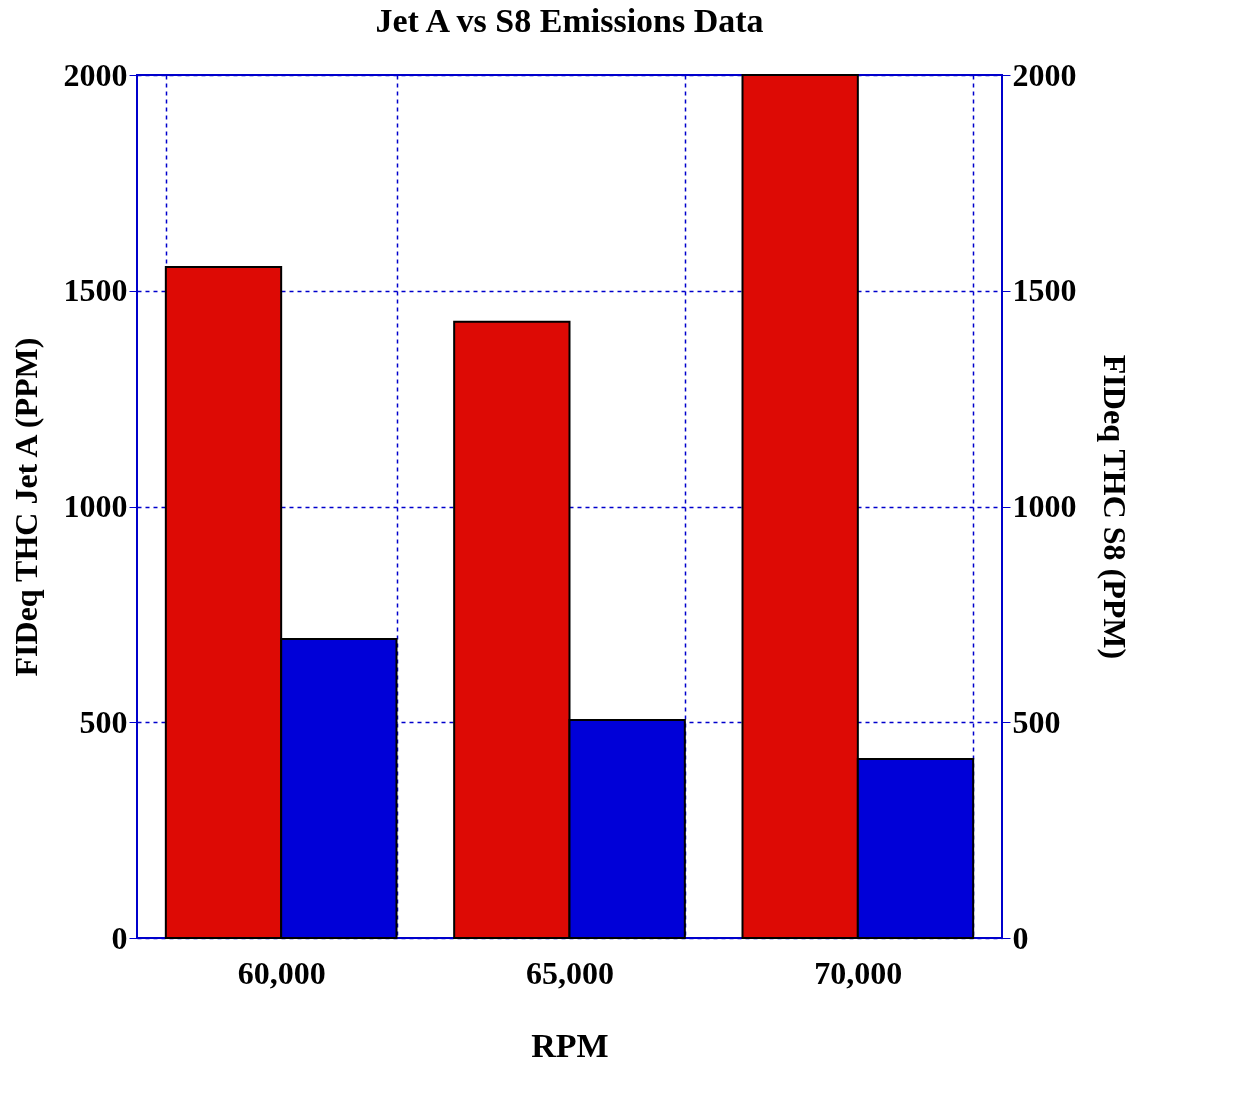 The width and height of the screenshot is (1235, 1094). Describe the element at coordinates (1044, 506) in the screenshot. I see `y2-tick-label: 1000` at that location.